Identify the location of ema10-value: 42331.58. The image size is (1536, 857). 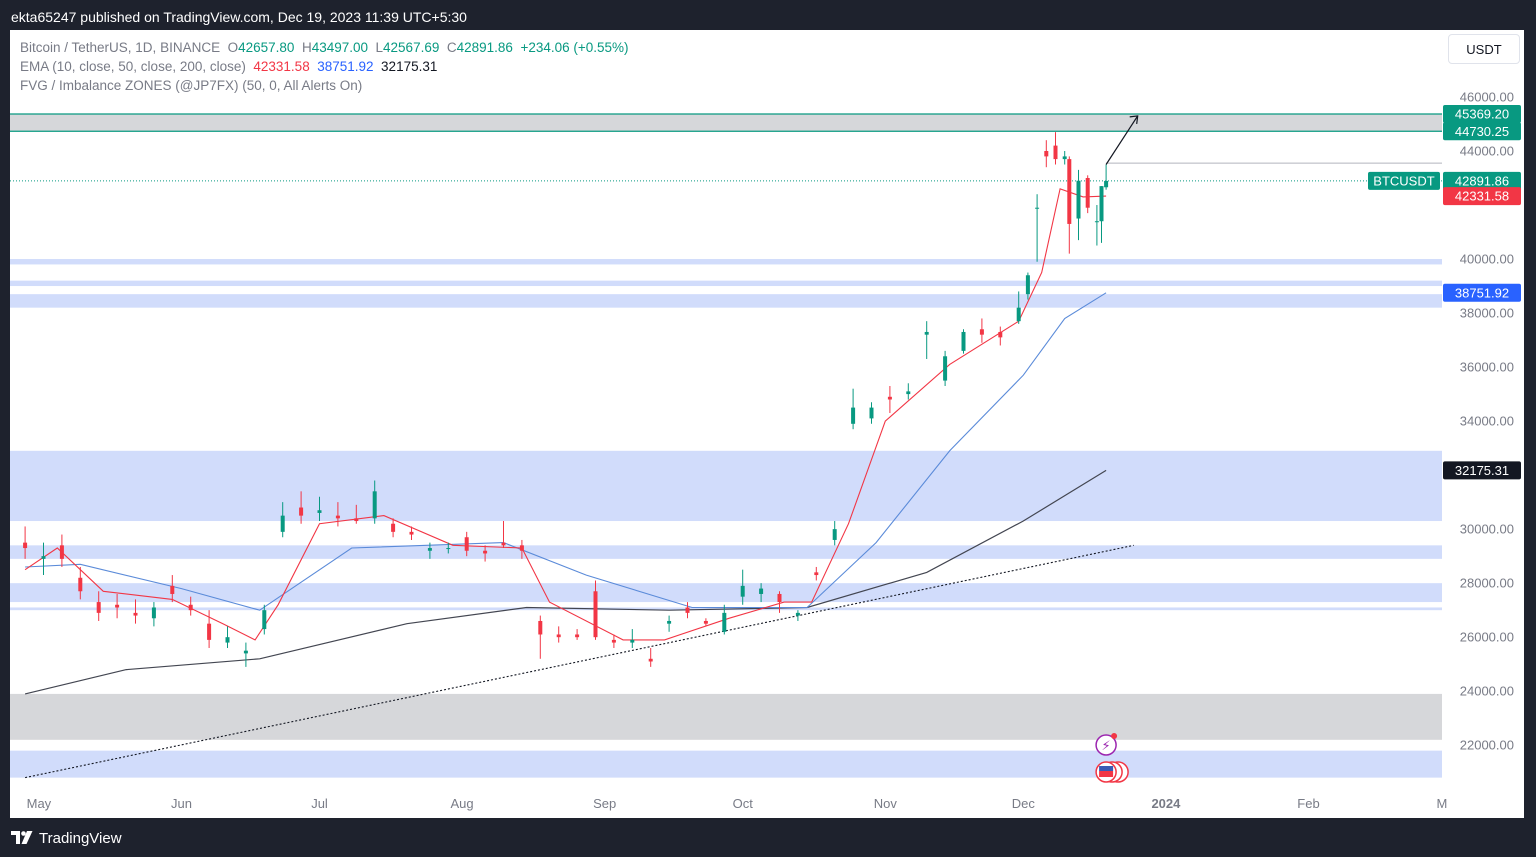
(281, 66).